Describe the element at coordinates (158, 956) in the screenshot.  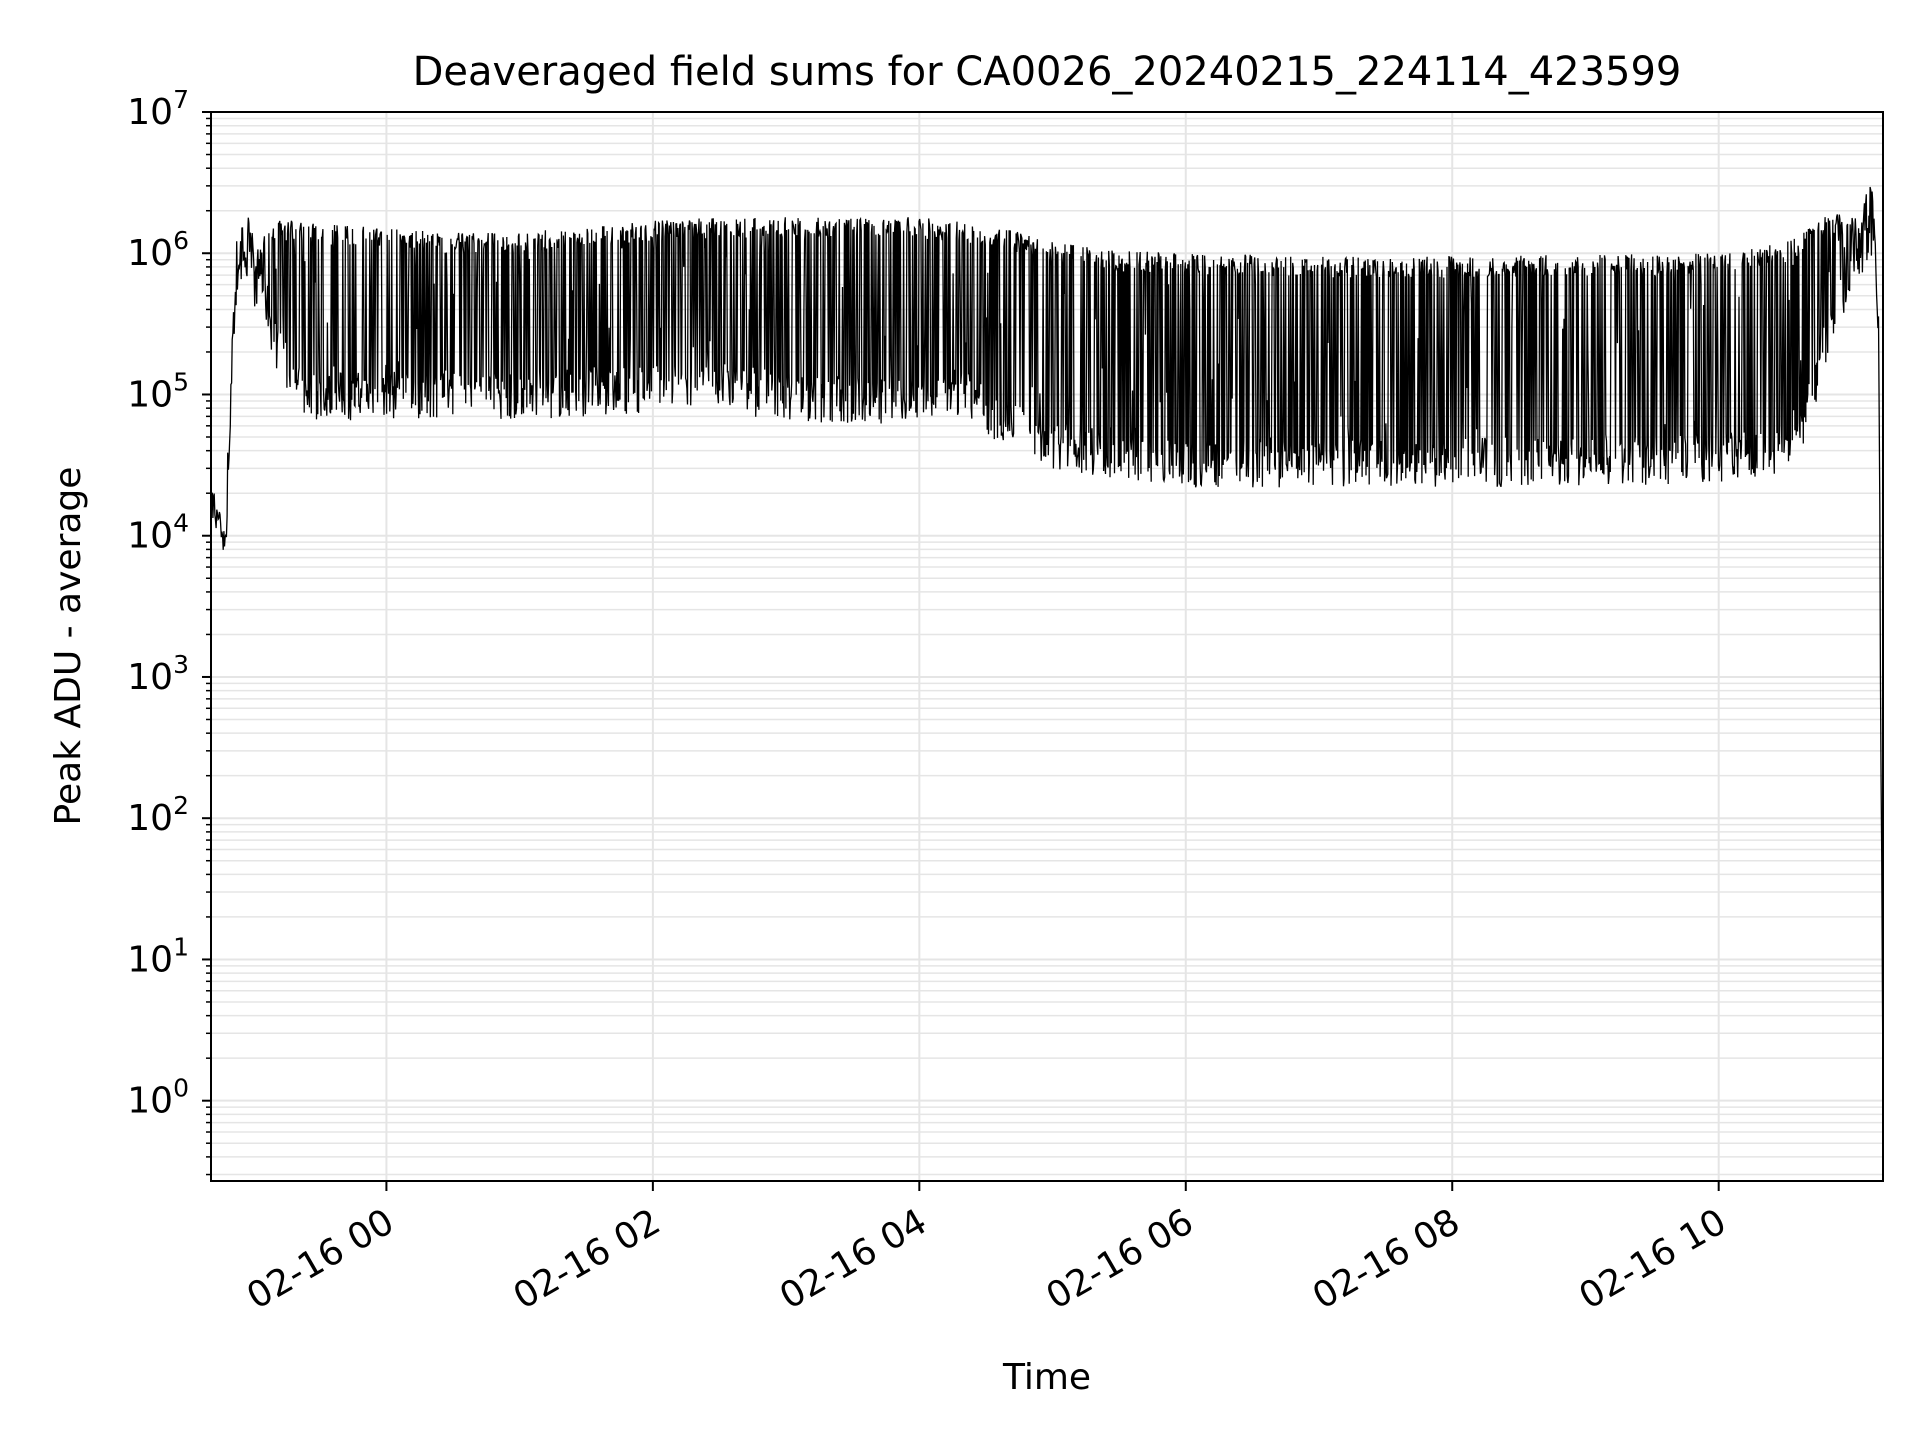
I see `y-tick-label: 10¹` at that location.